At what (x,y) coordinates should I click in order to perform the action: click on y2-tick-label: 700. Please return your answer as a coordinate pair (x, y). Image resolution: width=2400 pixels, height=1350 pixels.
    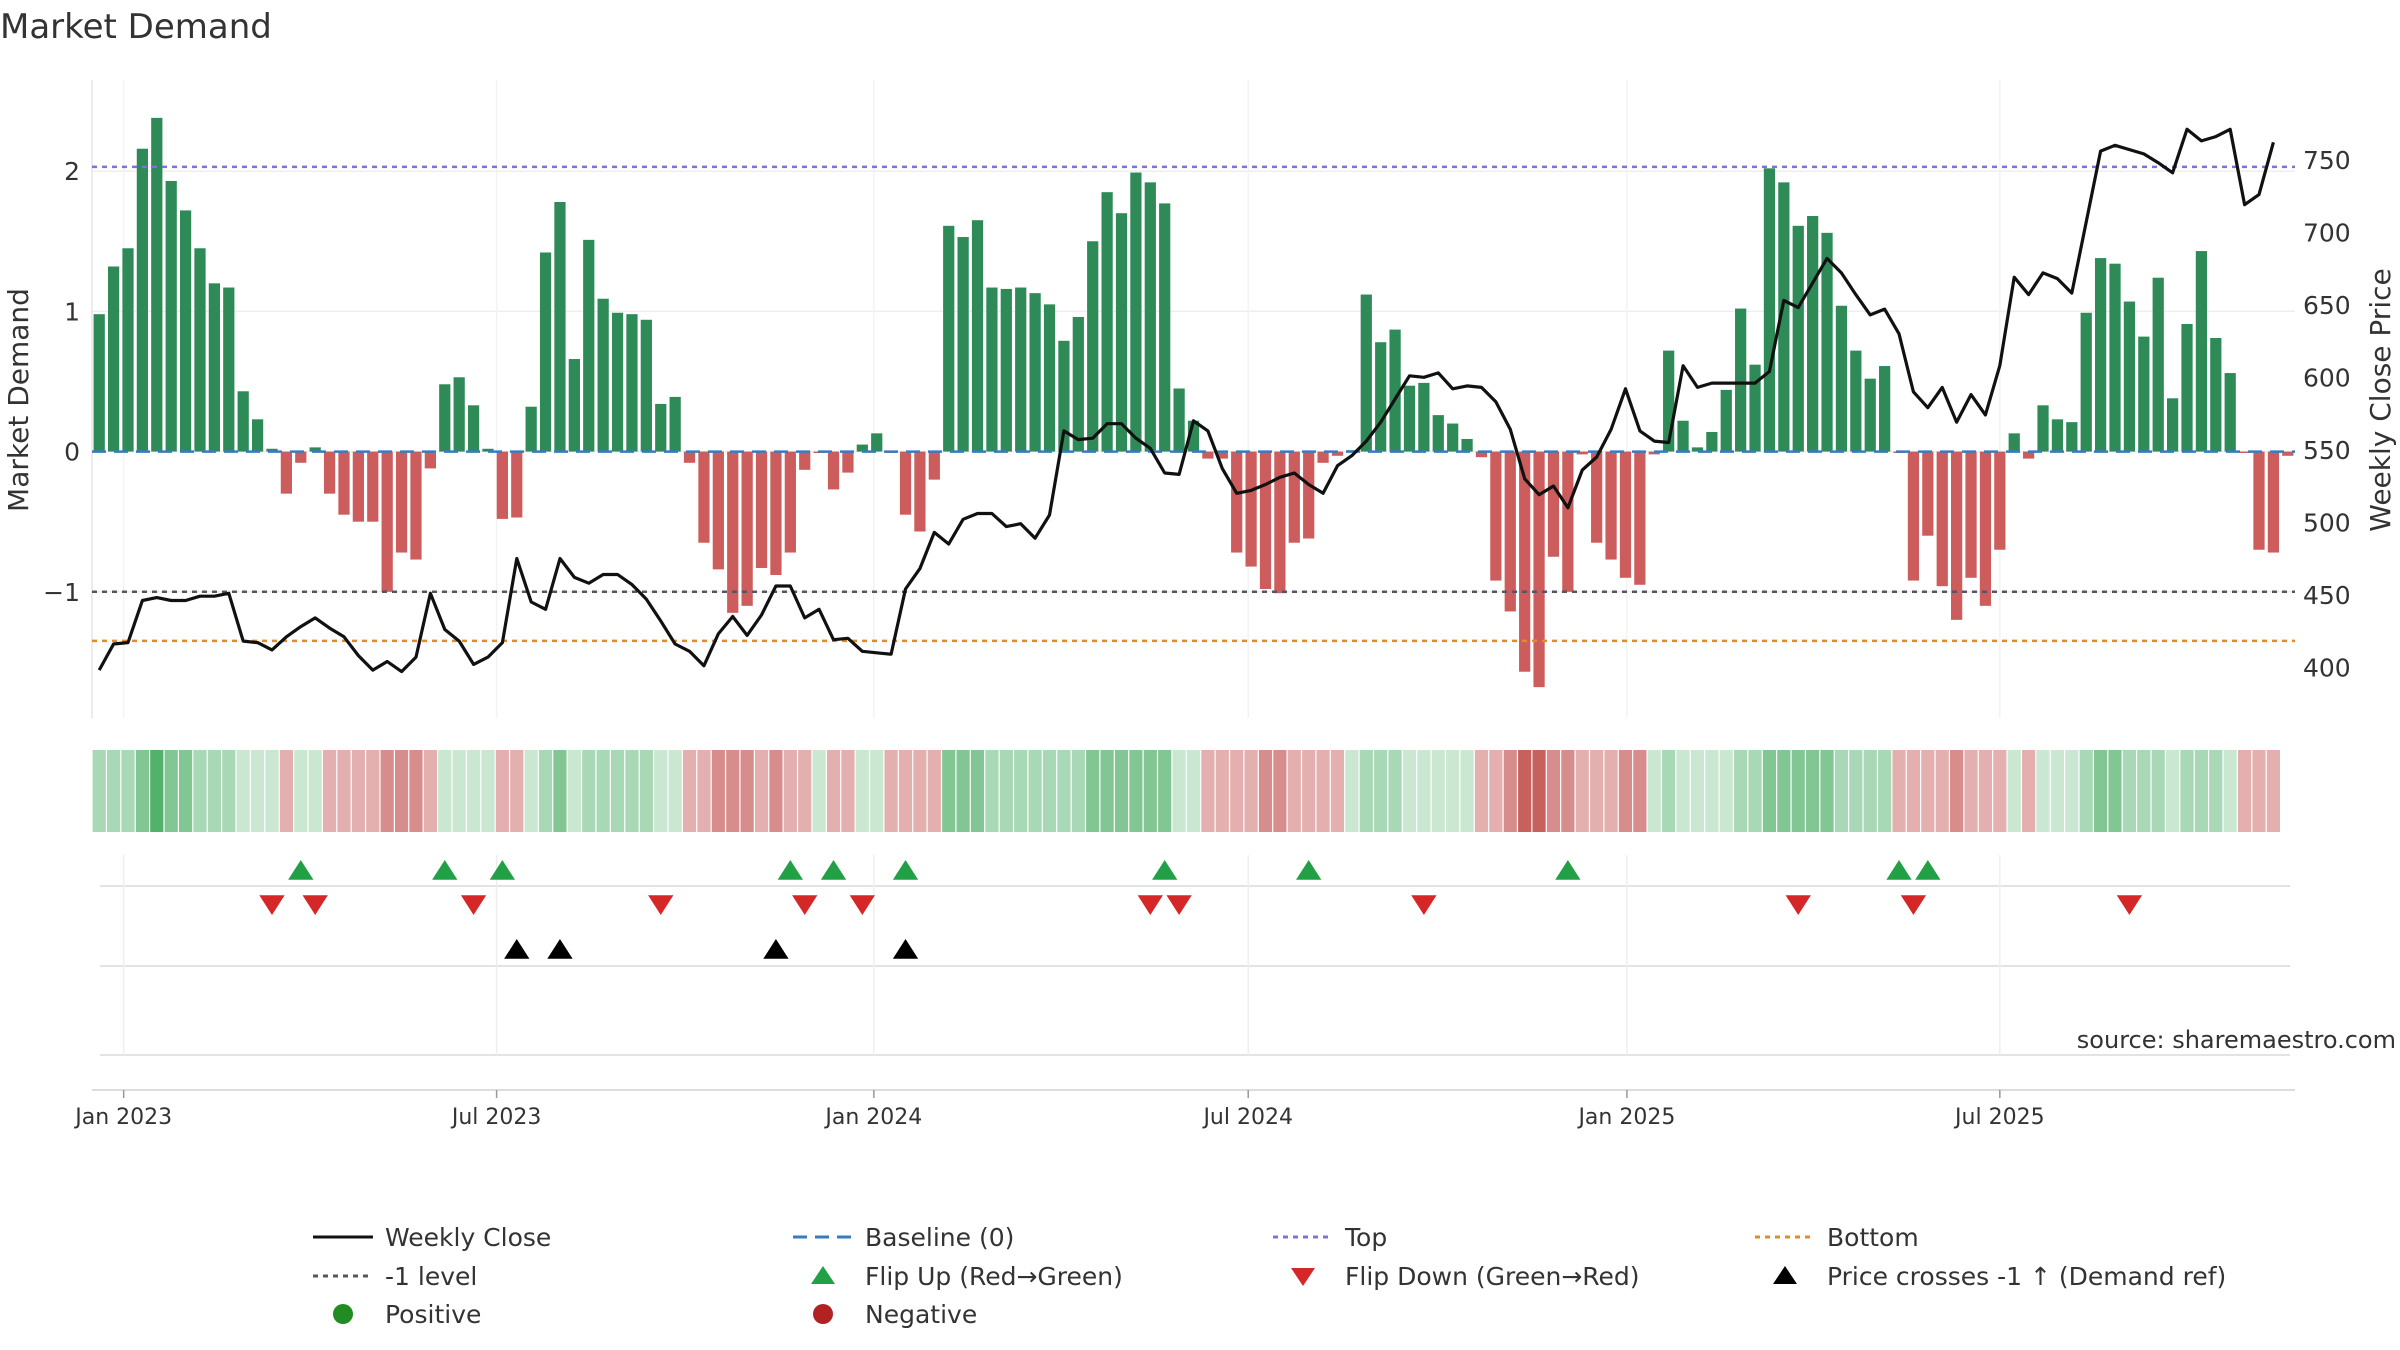
    Looking at the image, I should click on (2327, 232).